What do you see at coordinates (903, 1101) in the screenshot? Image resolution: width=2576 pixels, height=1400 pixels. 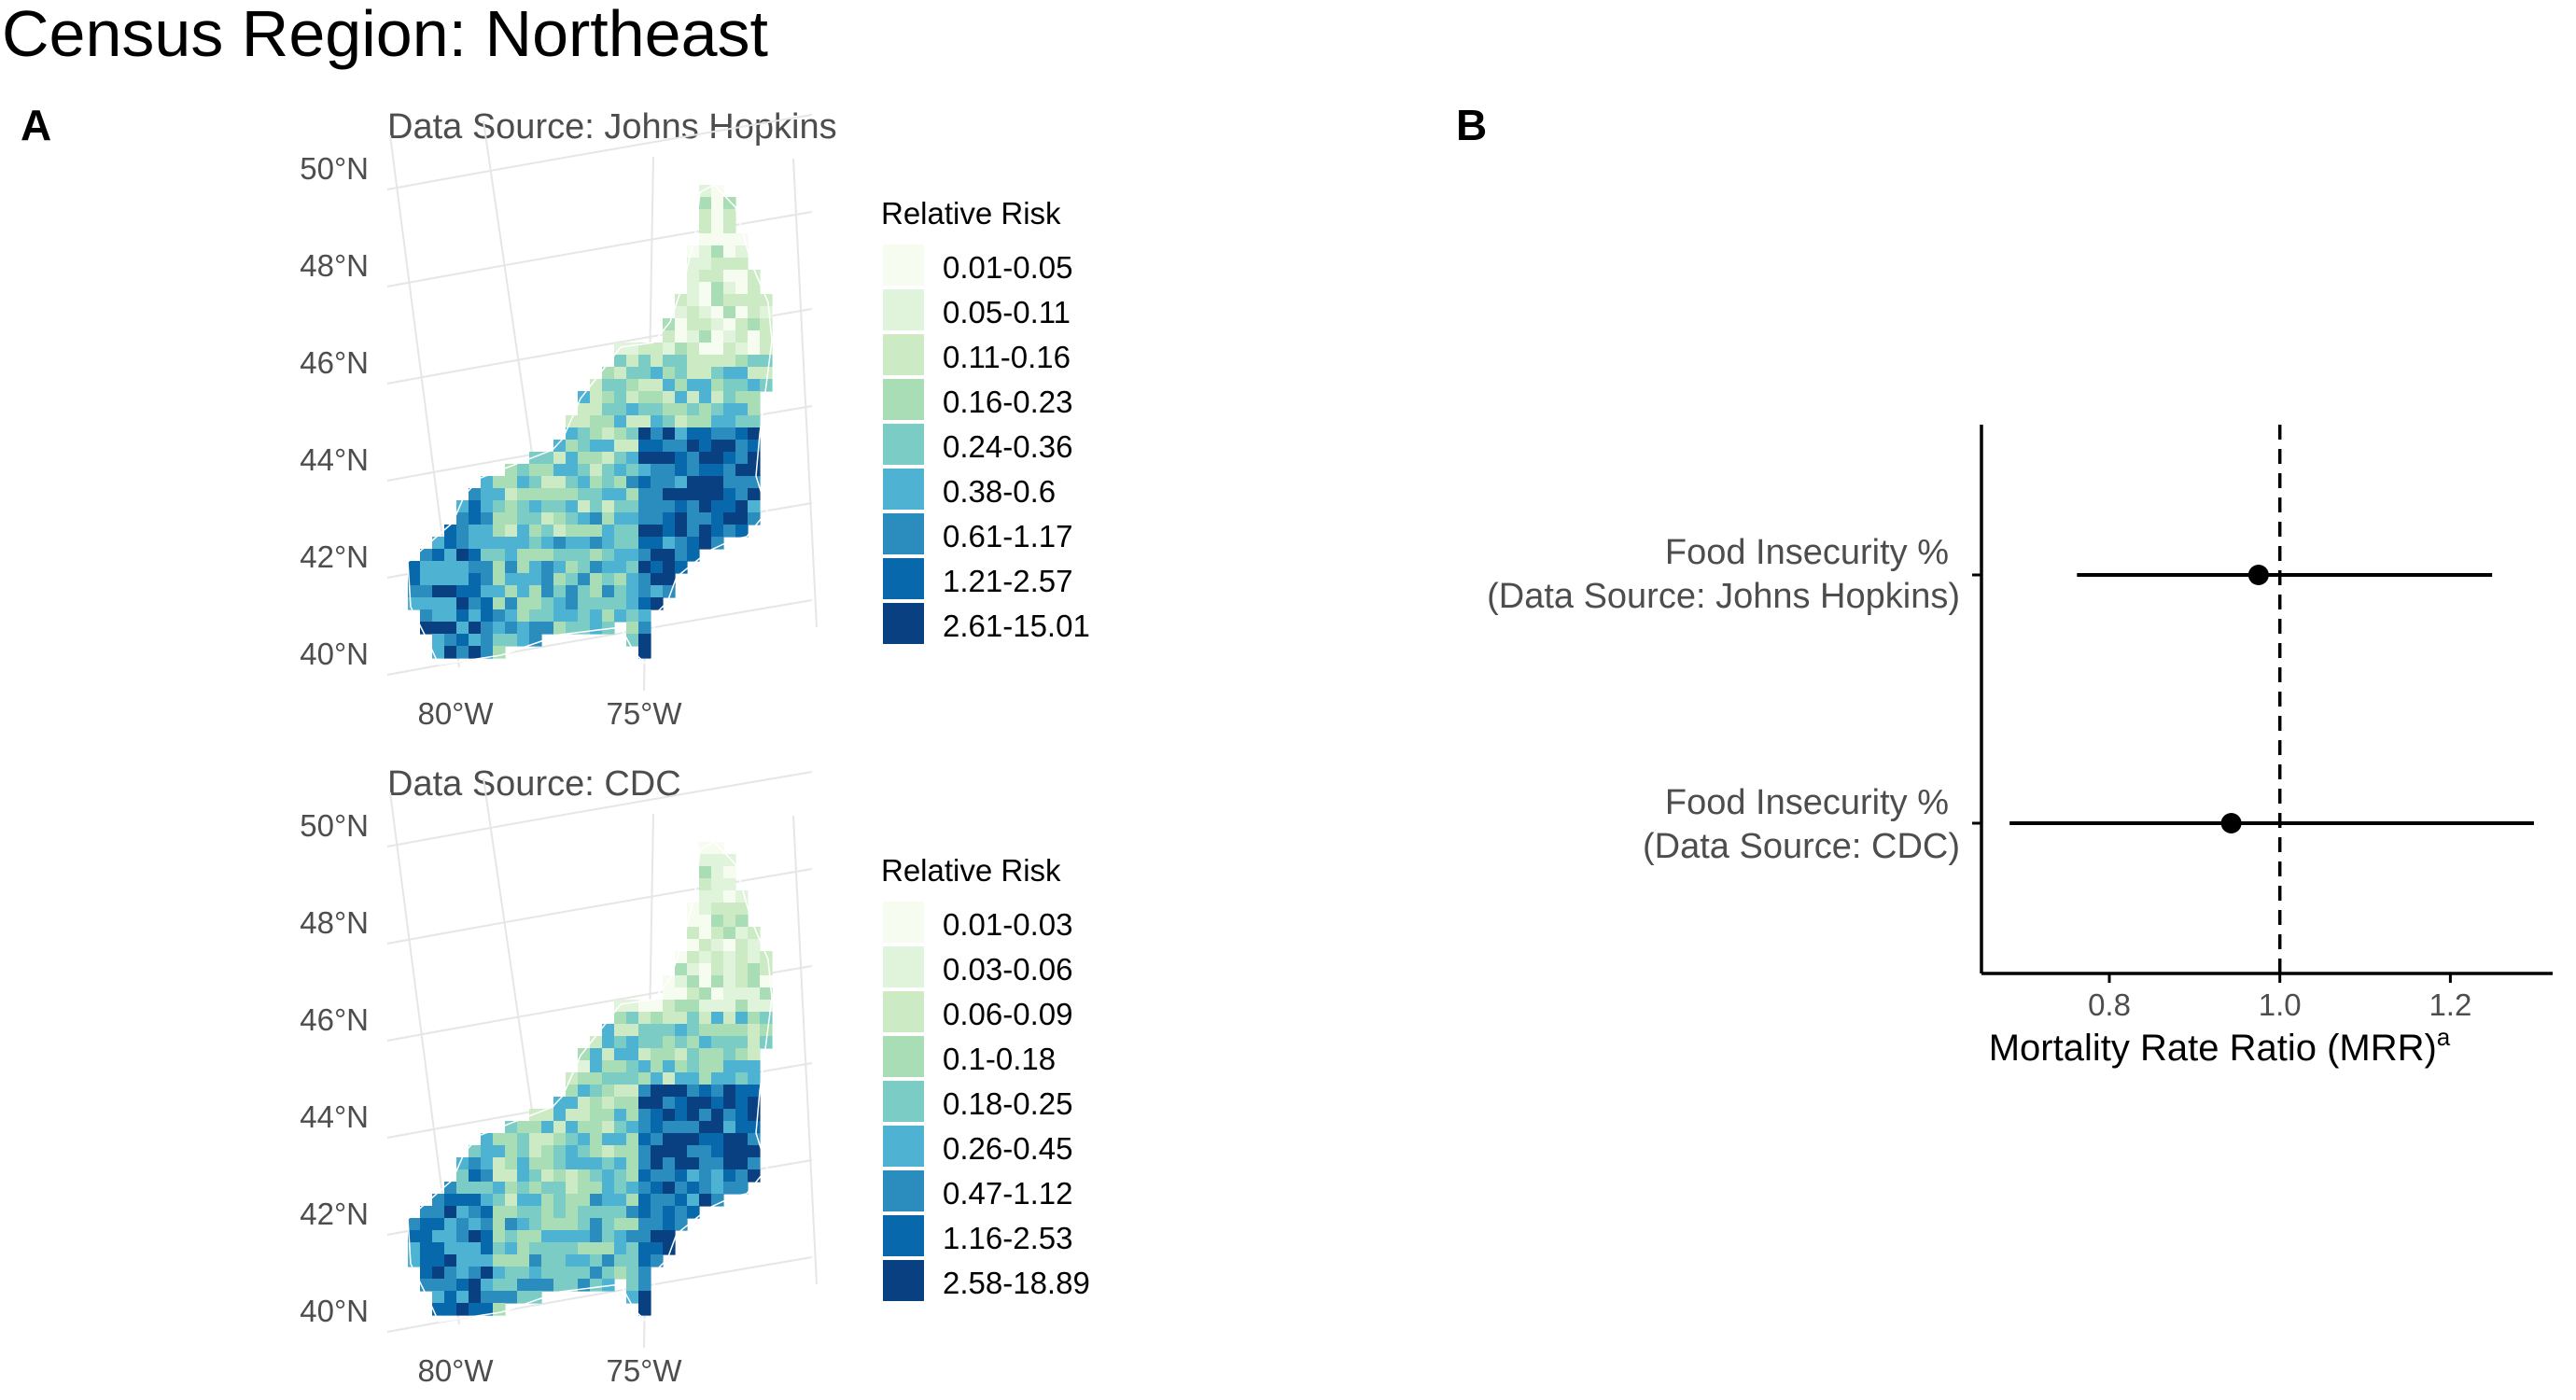 I see `legend-keys` at bounding box center [903, 1101].